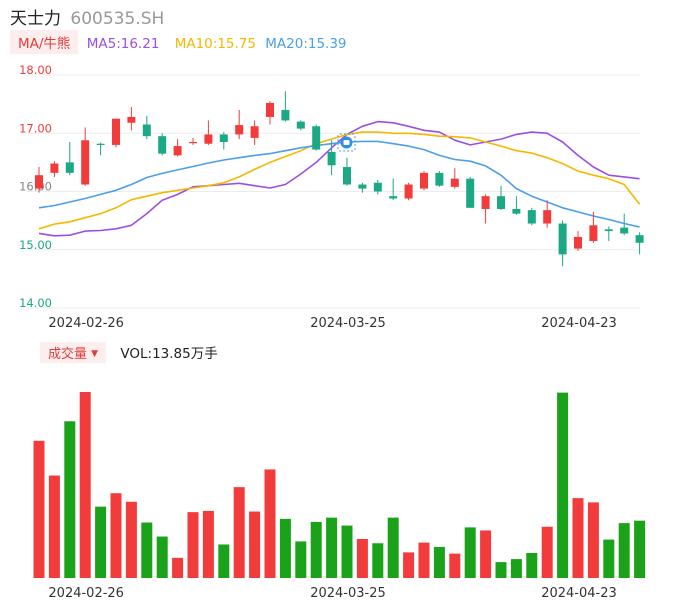 The width and height of the screenshot is (686, 606). I want to click on ma-indicator-tab: MA/牛熊, so click(44, 42).